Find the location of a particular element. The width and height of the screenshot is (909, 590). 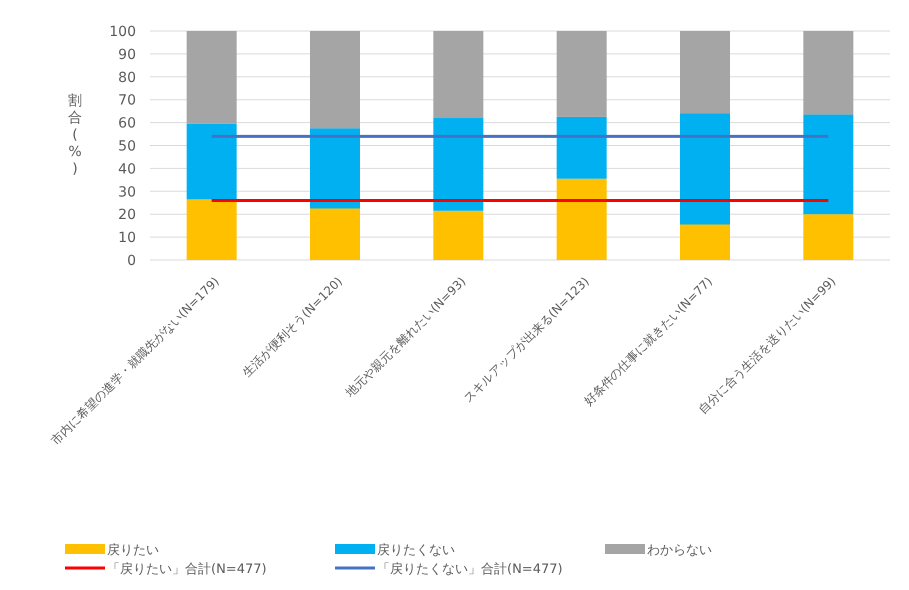

ytick: 30 is located at coordinates (127, 192).